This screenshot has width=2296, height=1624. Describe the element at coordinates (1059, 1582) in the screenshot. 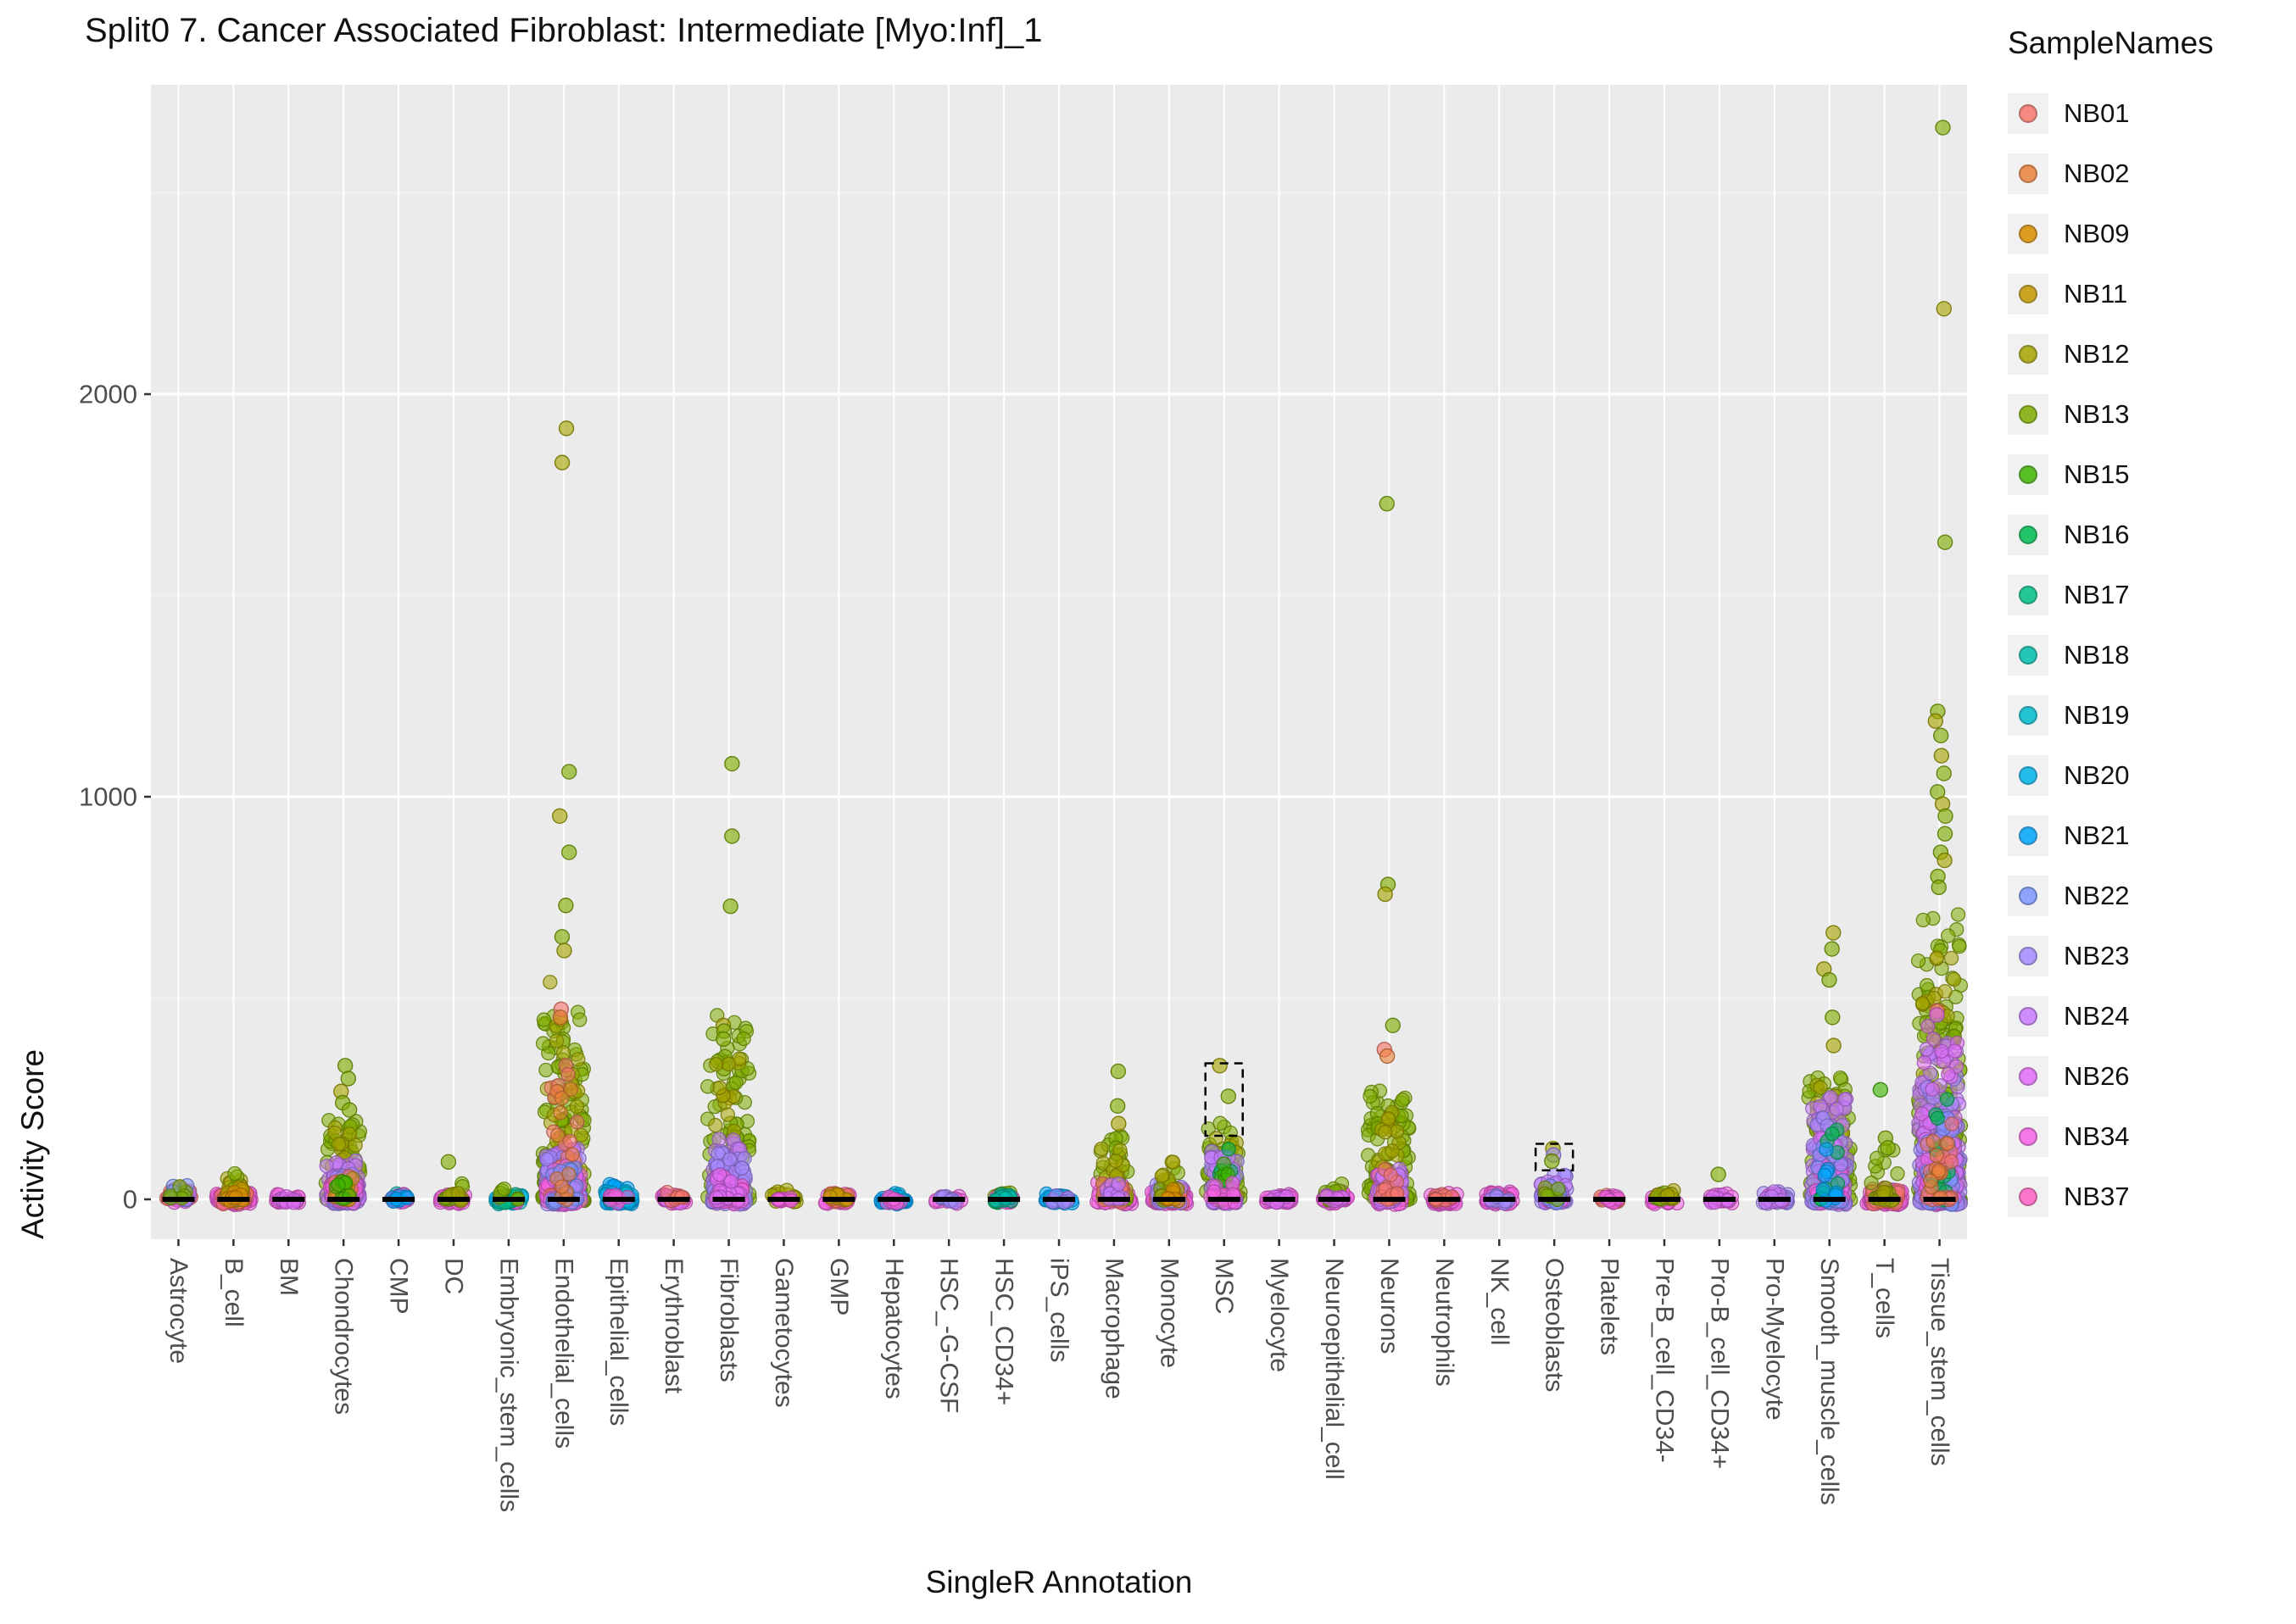

I see `x-axis-label: SingleR Annotation` at that location.